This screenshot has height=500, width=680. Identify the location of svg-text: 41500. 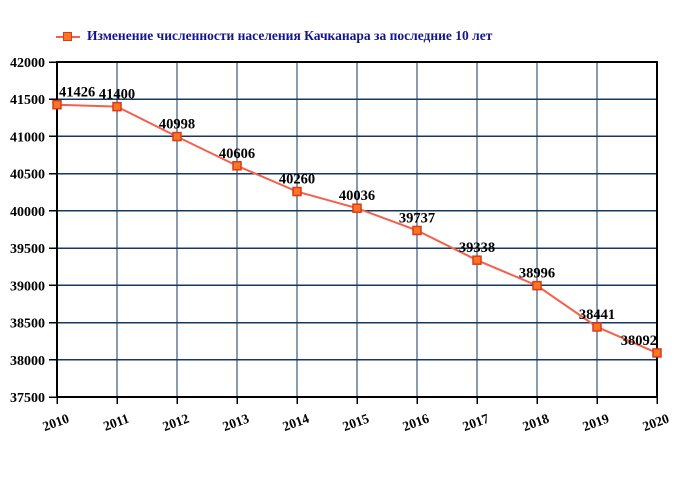
(27, 100).